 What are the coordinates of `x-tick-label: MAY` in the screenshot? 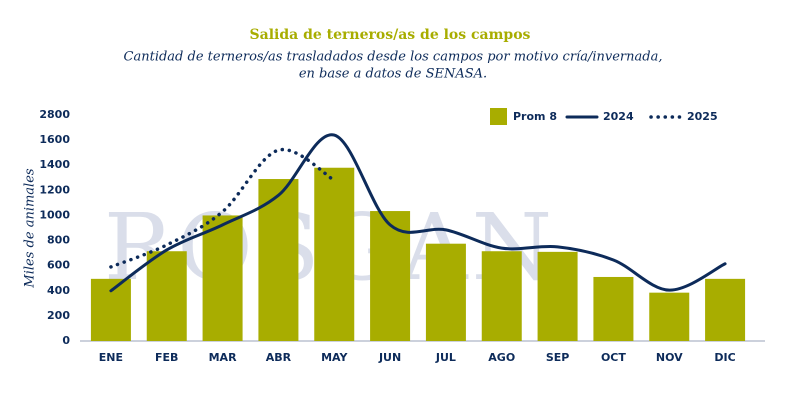 It's located at (334, 357).